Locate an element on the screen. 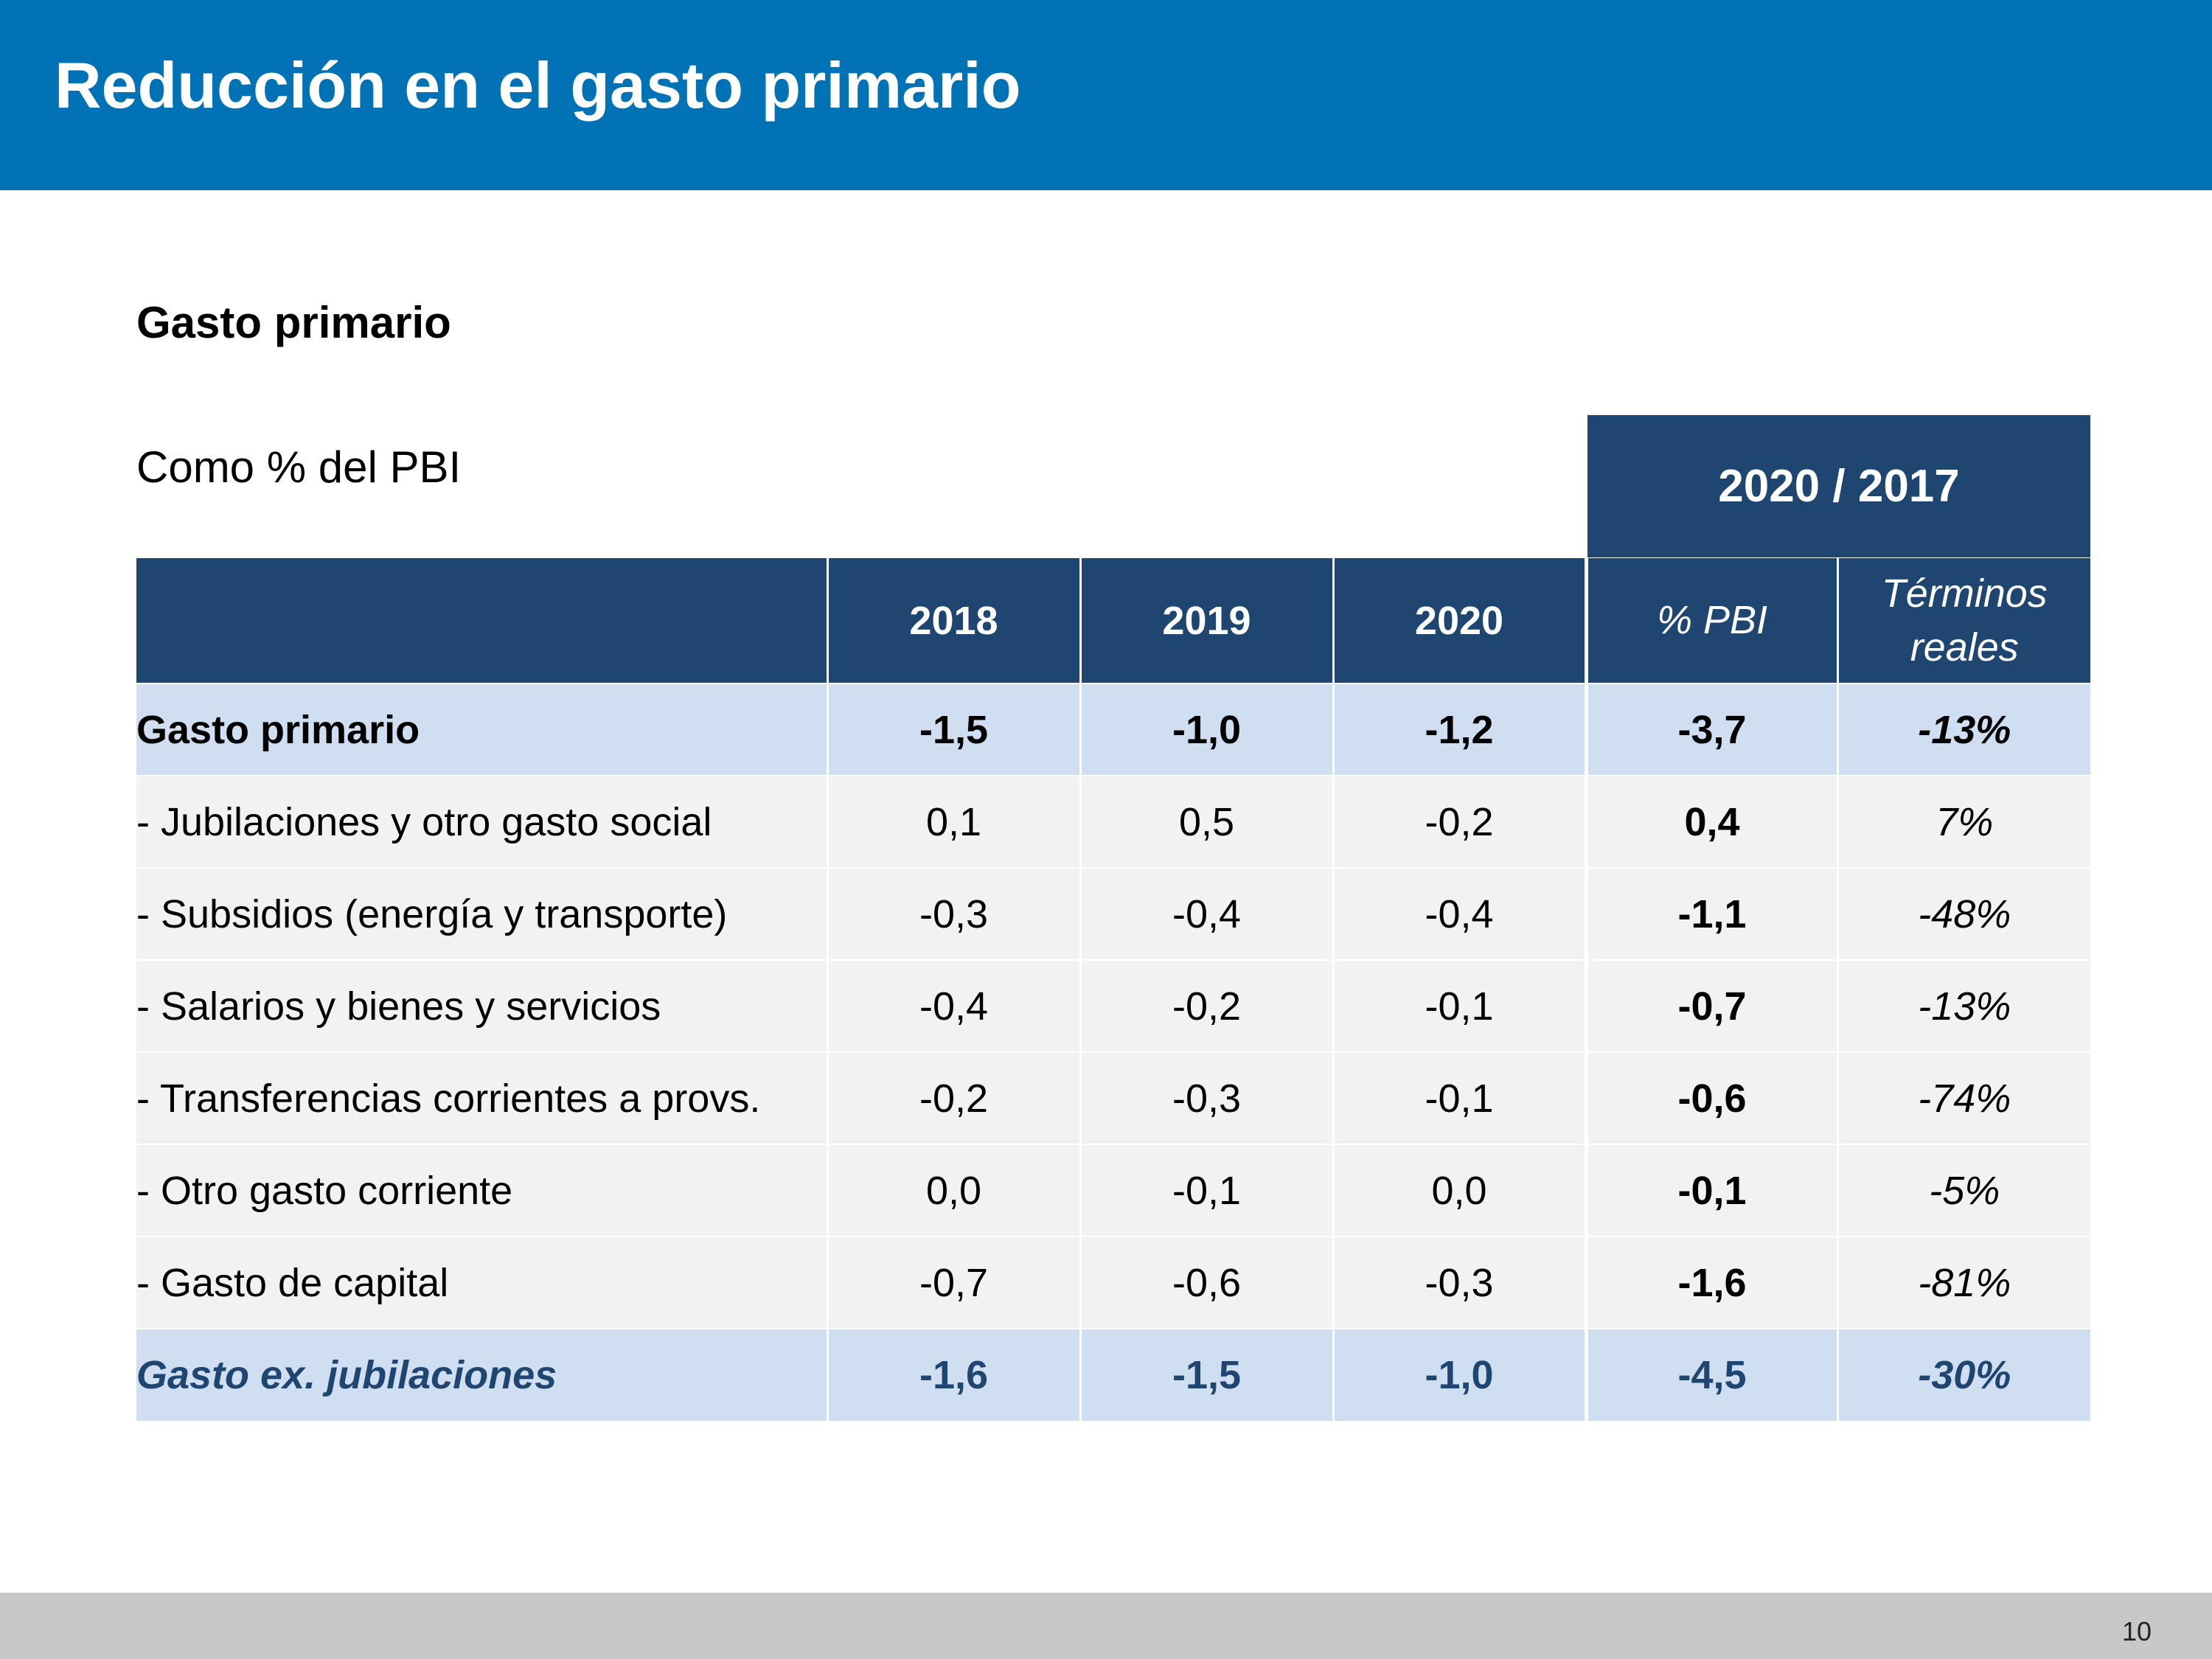 This screenshot has width=2212, height=1659. header-cell-2020: 2020 is located at coordinates (1459, 621).